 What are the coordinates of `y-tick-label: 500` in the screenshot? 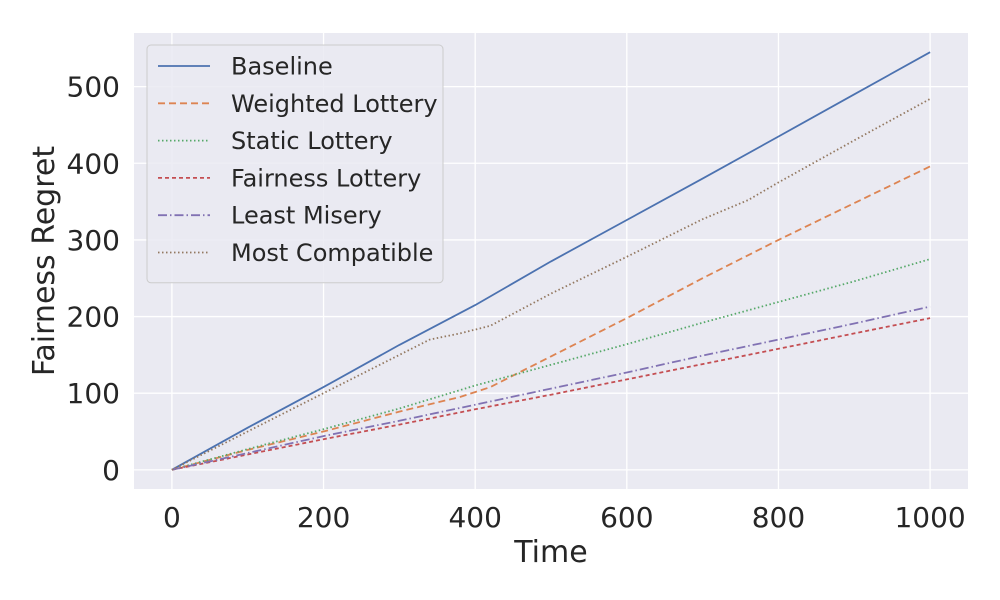 It's located at (93, 87).